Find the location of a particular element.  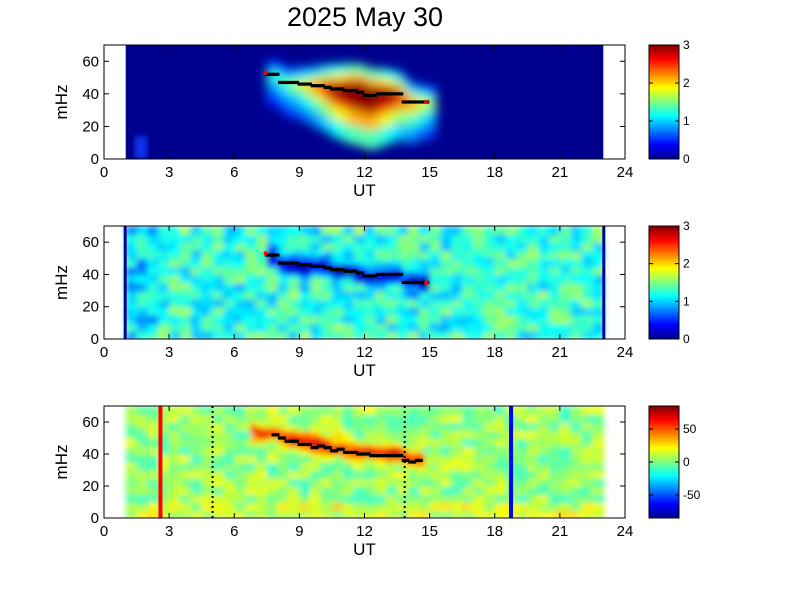

x-tick-label: 9 is located at coordinates (299, 352).